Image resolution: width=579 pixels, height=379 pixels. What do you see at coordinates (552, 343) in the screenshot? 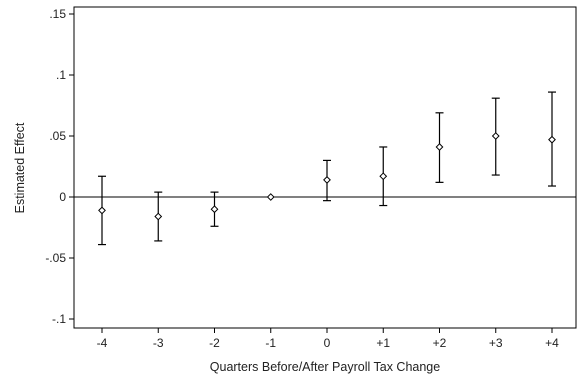
I see `x-tick-label: +4` at bounding box center [552, 343].